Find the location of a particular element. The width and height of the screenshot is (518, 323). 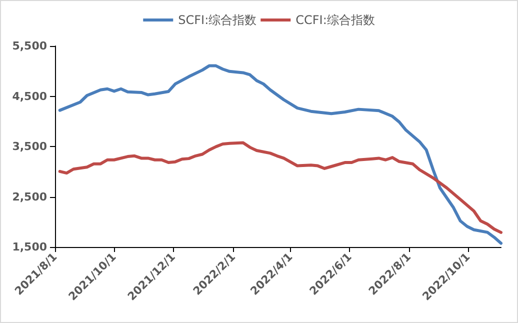

y-tick-label: 5,500 is located at coordinates (30, 46).